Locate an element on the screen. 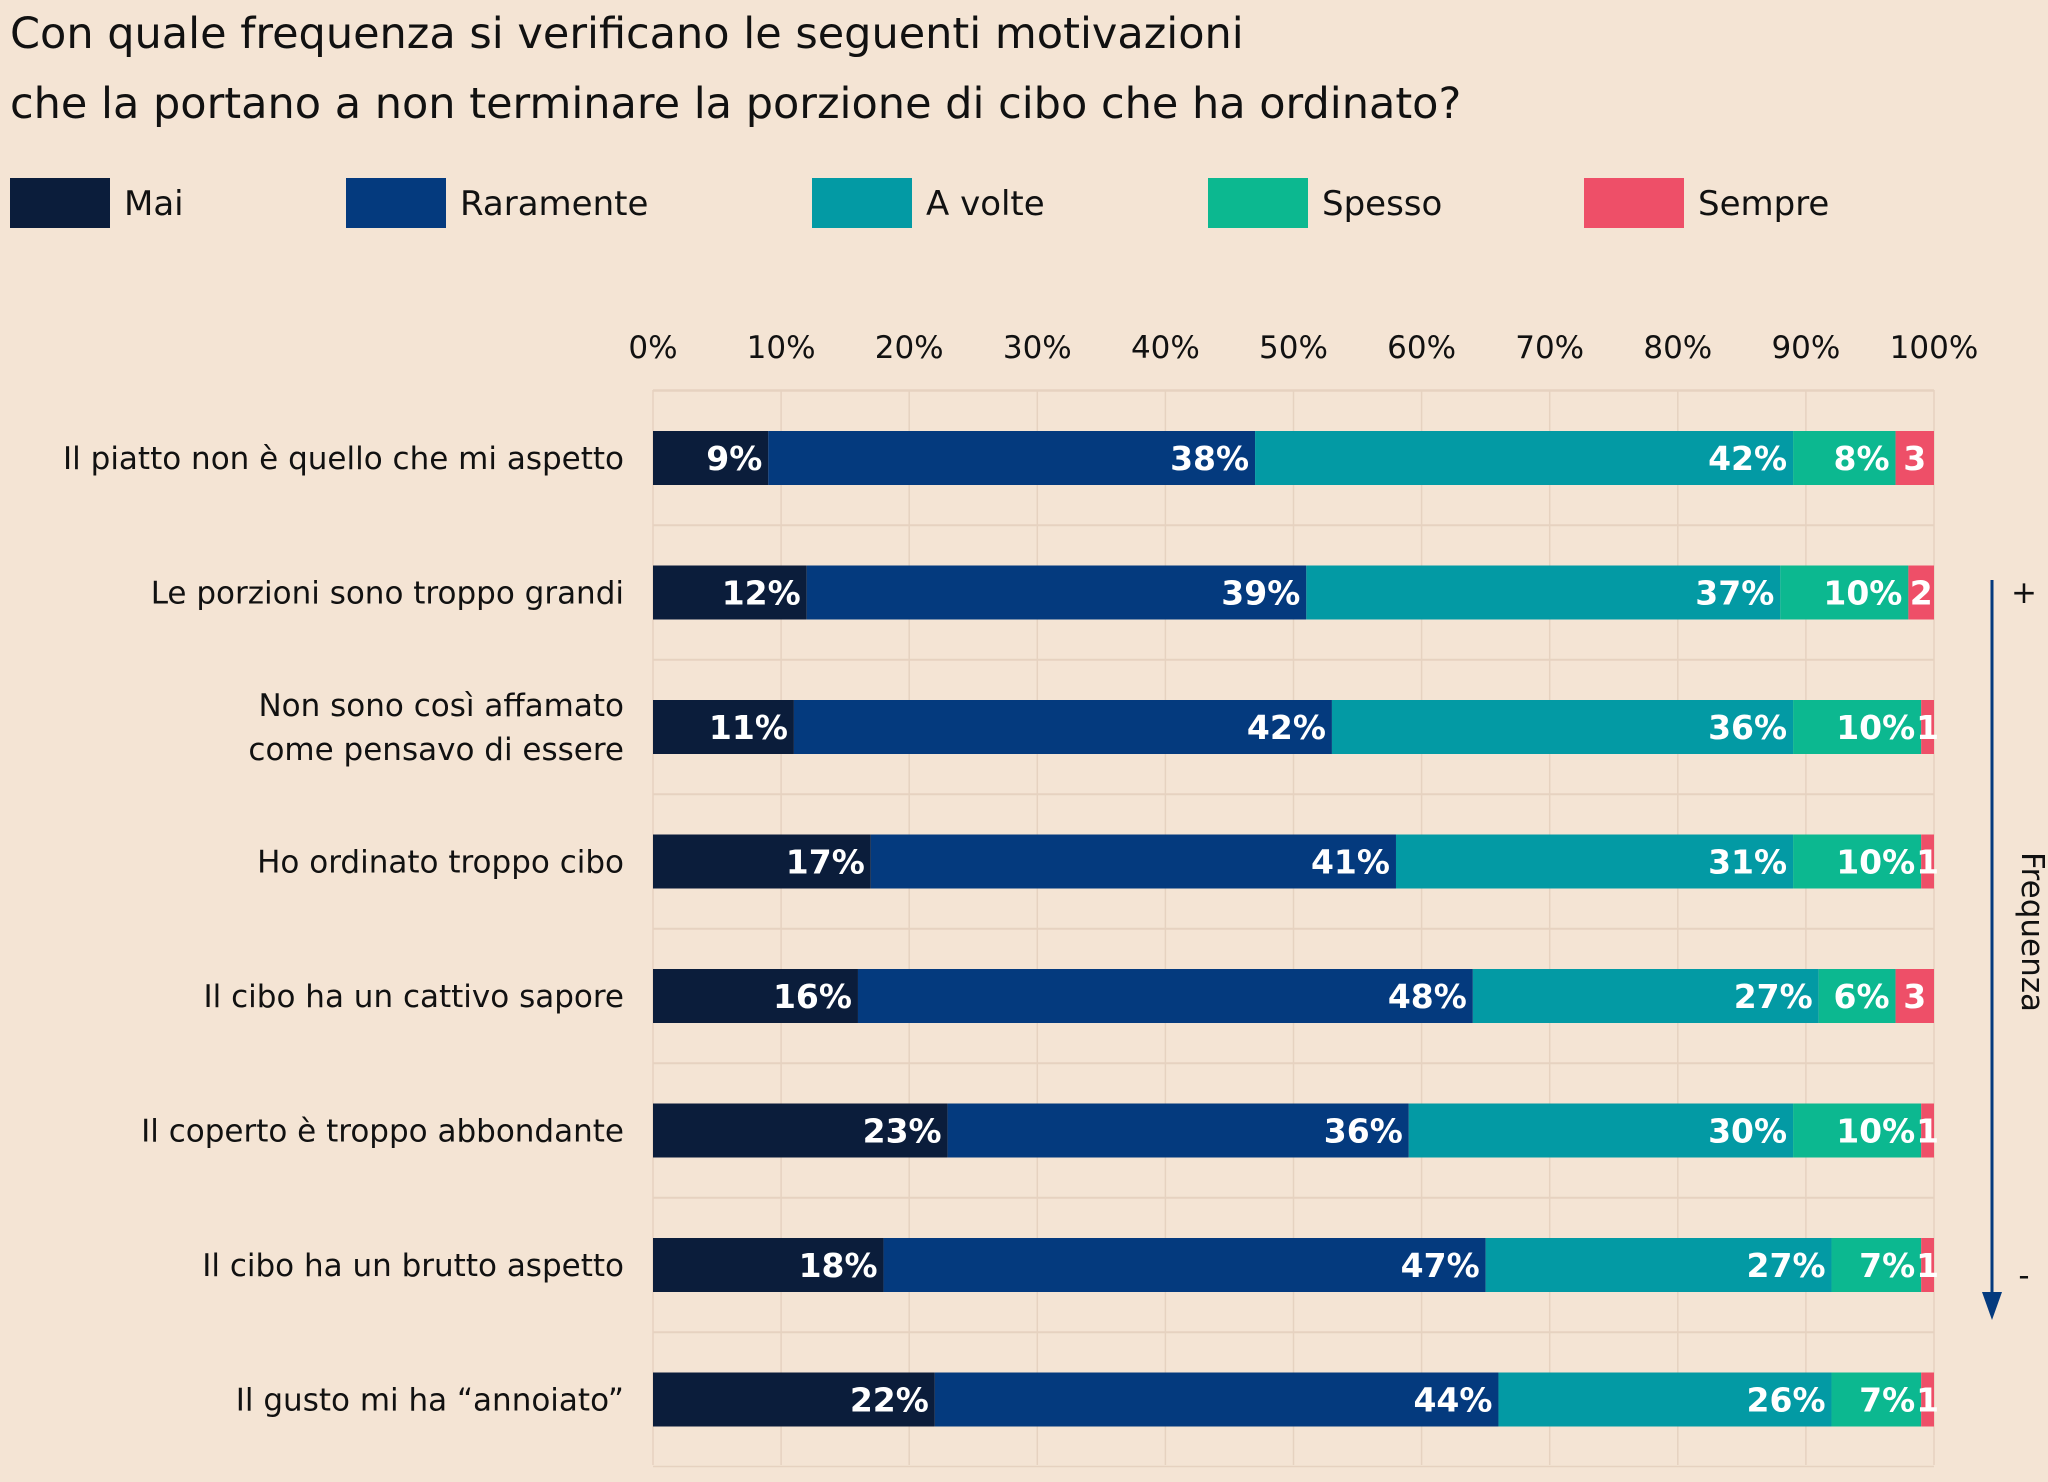  frequency-plus: + is located at coordinates (2024, 593).